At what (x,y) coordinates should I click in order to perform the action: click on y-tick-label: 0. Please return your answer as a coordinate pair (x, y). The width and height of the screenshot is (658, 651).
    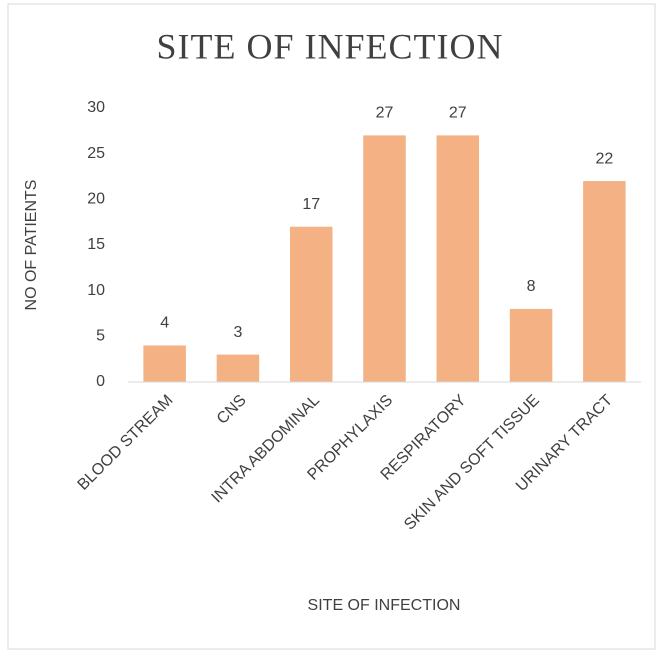
    Looking at the image, I should click on (100, 381).